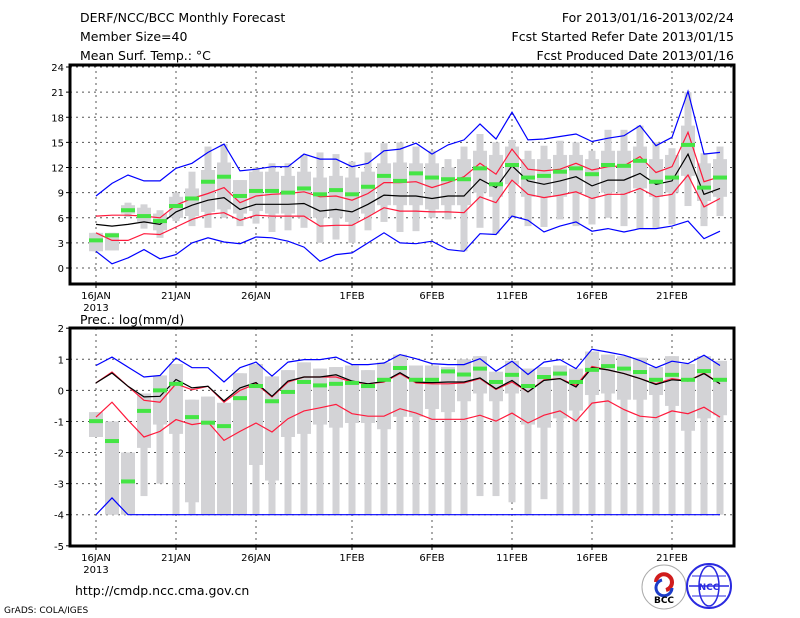 The image size is (800, 618). What do you see at coordinates (61, 269) in the screenshot?
I see `y-tick-label: 0` at bounding box center [61, 269].